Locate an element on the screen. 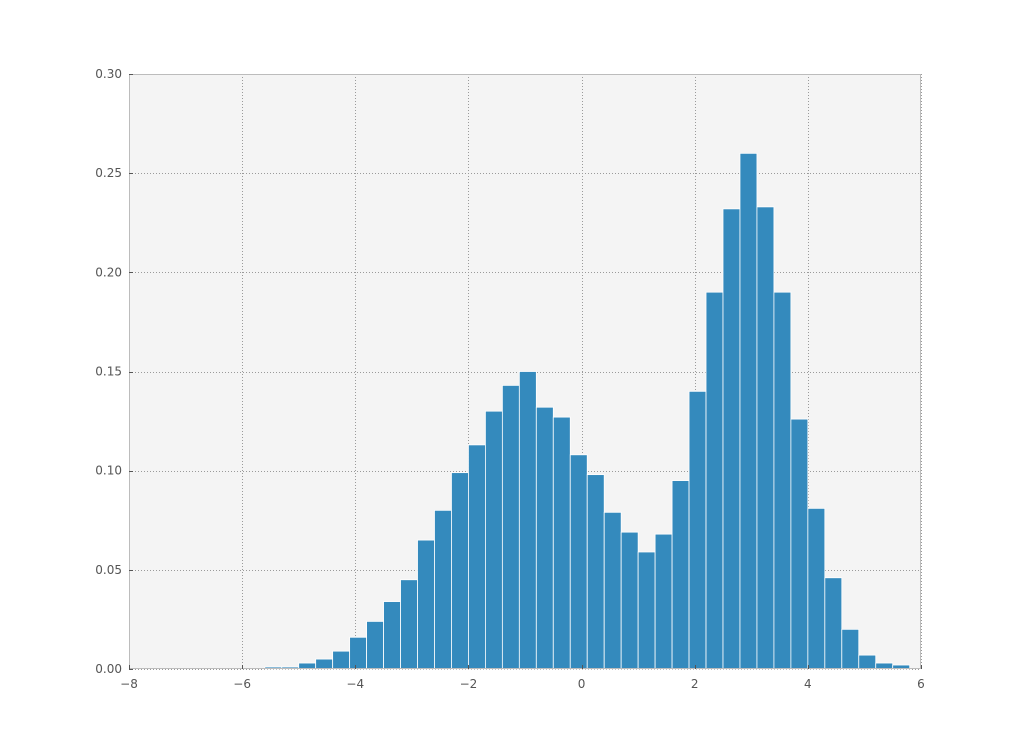 The width and height of the screenshot is (1024, 744). y-tick-label: 0.20 is located at coordinates (108, 272).